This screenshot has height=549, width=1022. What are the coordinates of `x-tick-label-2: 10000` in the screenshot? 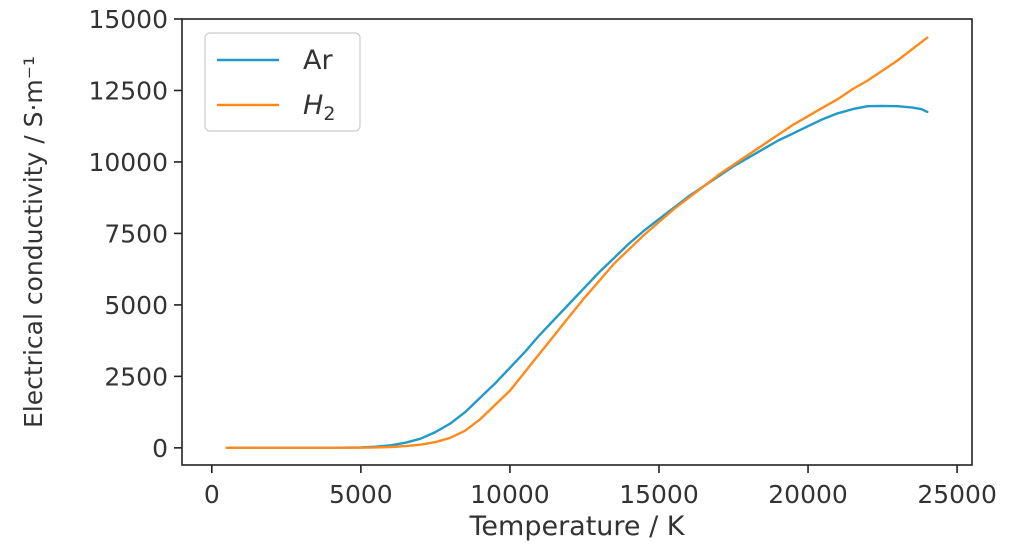 It's located at (510, 494).